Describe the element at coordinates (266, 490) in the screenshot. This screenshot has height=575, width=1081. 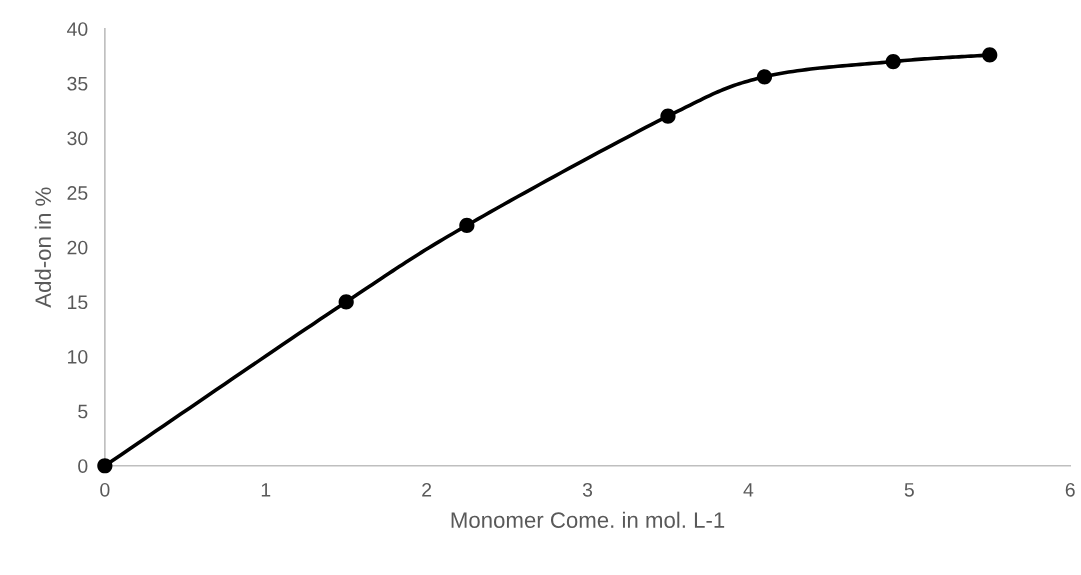
I see `x-tick-label: 1` at that location.